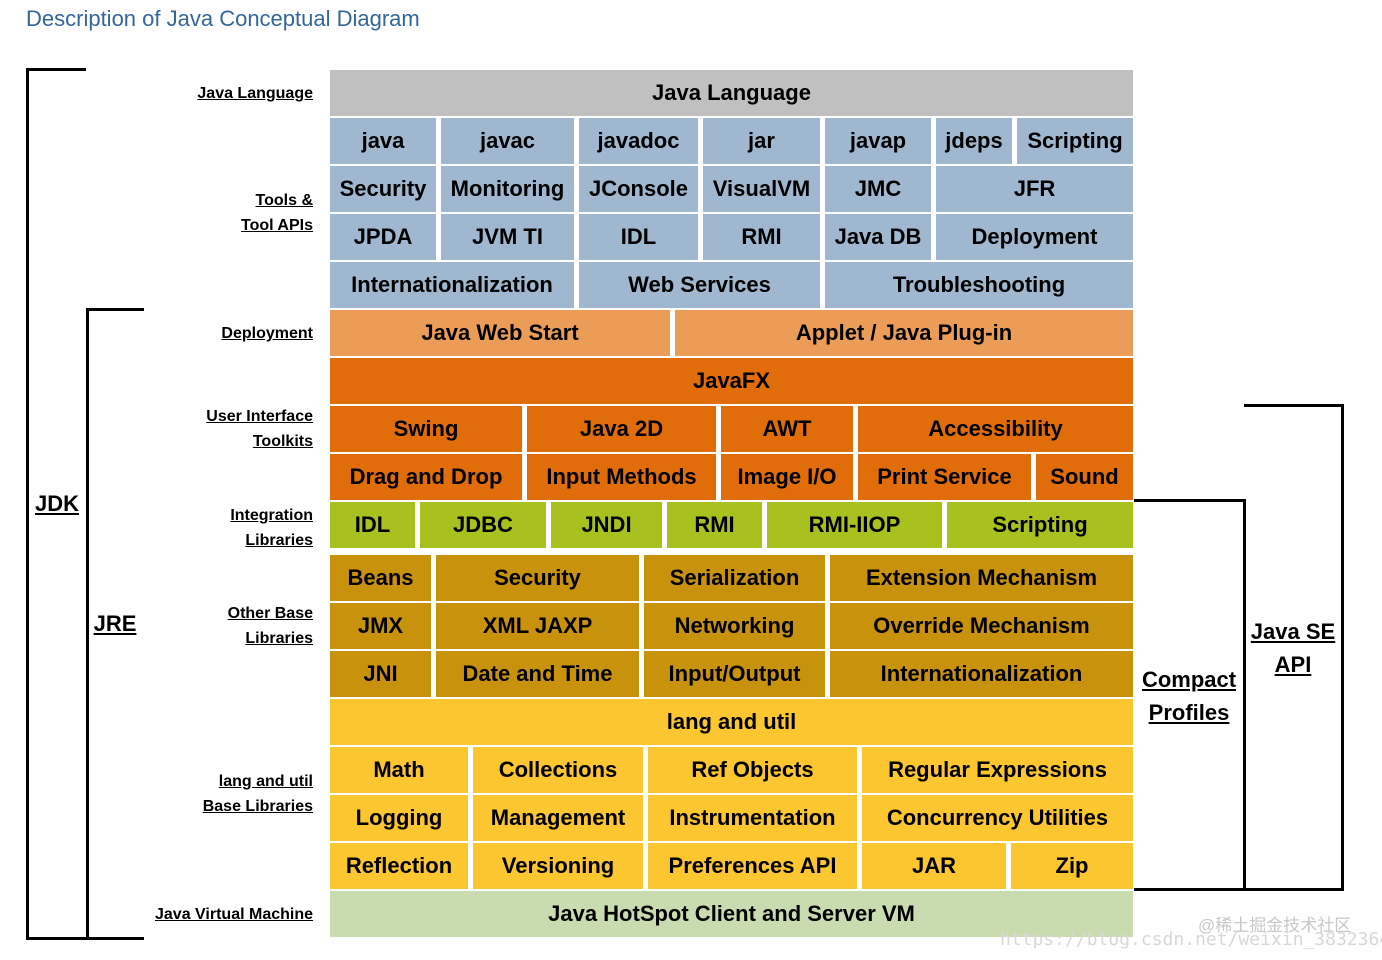  Describe the element at coordinates (284, 200) in the screenshot. I see `row-label-text: Tools &` at that location.